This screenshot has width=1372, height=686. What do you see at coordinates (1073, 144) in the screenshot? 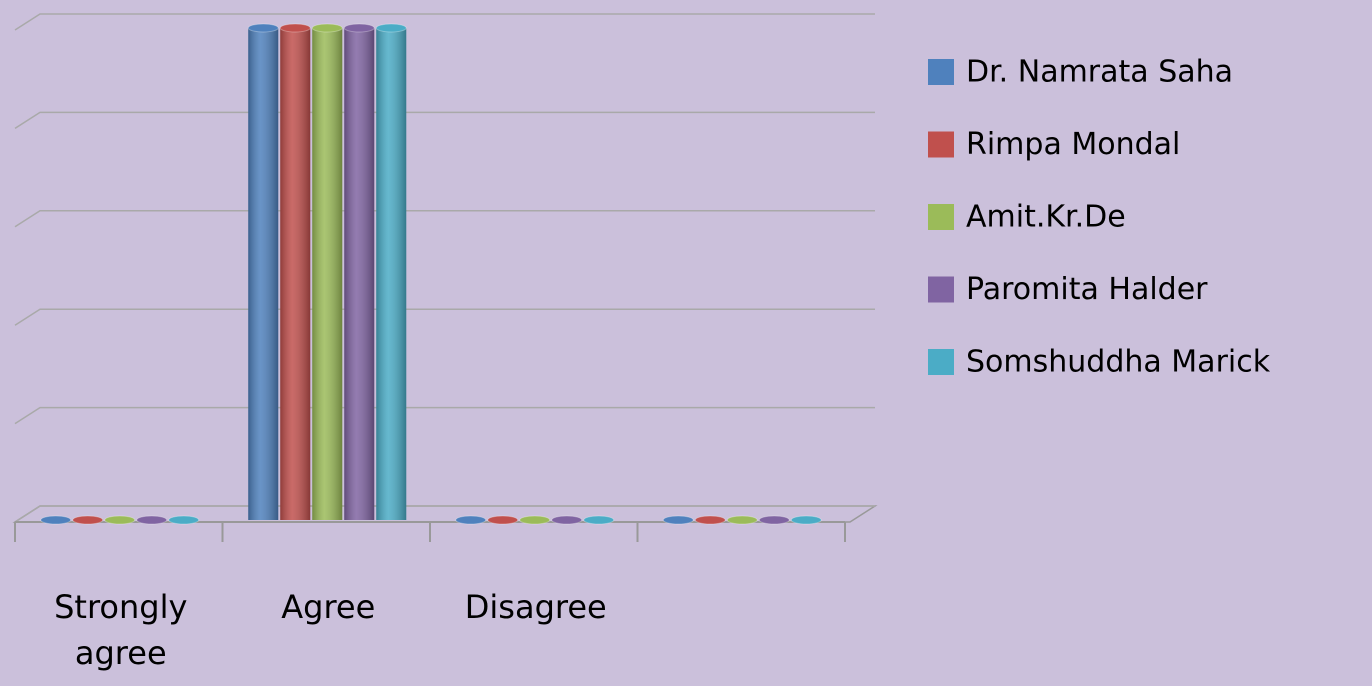
I see `legend-label: Rimpa Mondal` at bounding box center [1073, 144].